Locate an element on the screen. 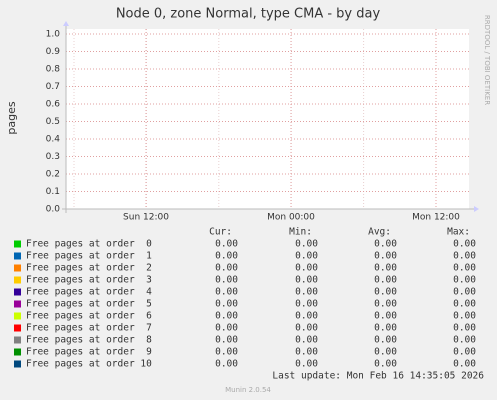  legend-label: Free pages at order 10 is located at coordinates (89, 364).